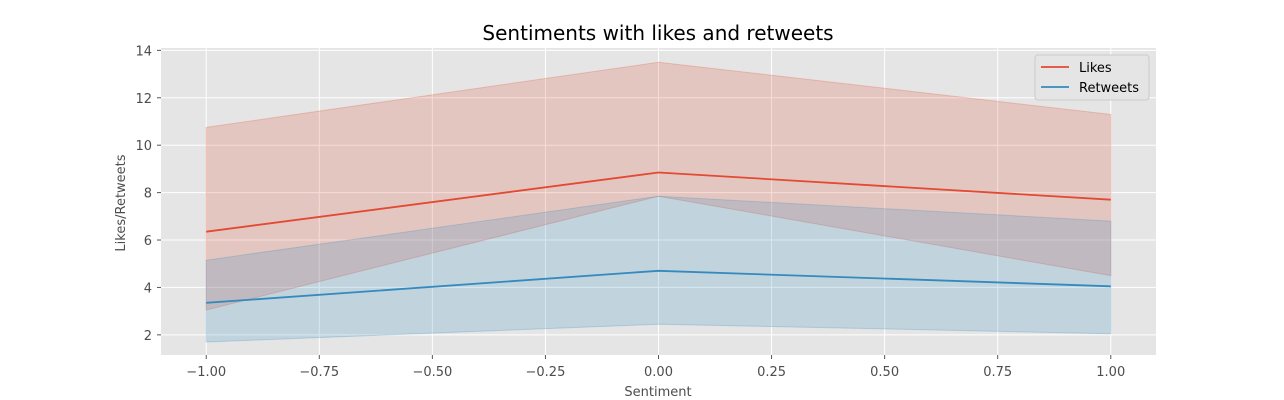 The image size is (1284, 400). I want to click on line-likes, so click(658, 202).